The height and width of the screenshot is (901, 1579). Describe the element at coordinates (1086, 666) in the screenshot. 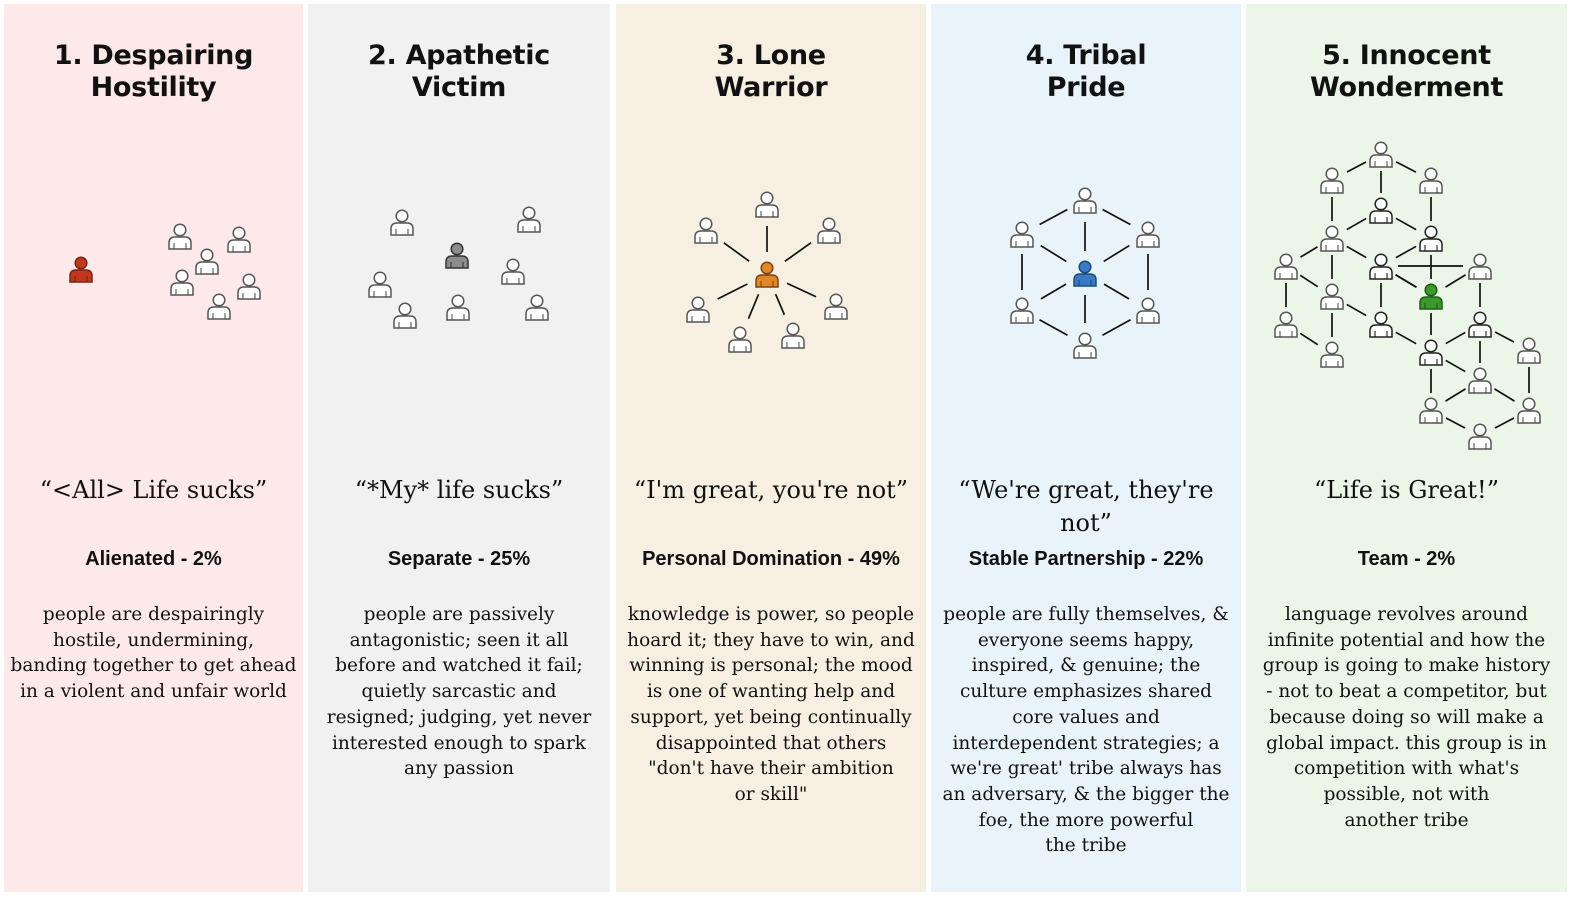

I see `description-line: inspired, & genuine; the` at that location.